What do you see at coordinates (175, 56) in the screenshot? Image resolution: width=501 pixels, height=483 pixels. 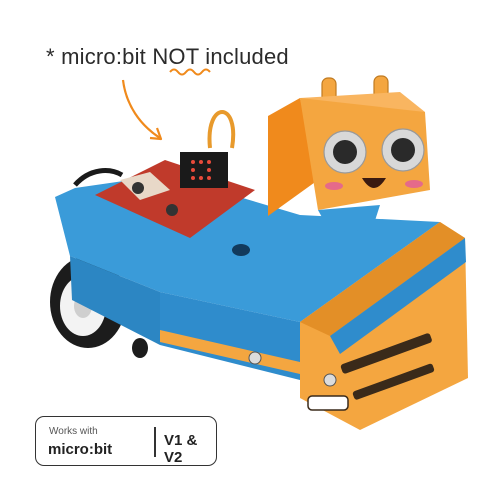 I see `caption-emphasis: NOT` at bounding box center [175, 56].